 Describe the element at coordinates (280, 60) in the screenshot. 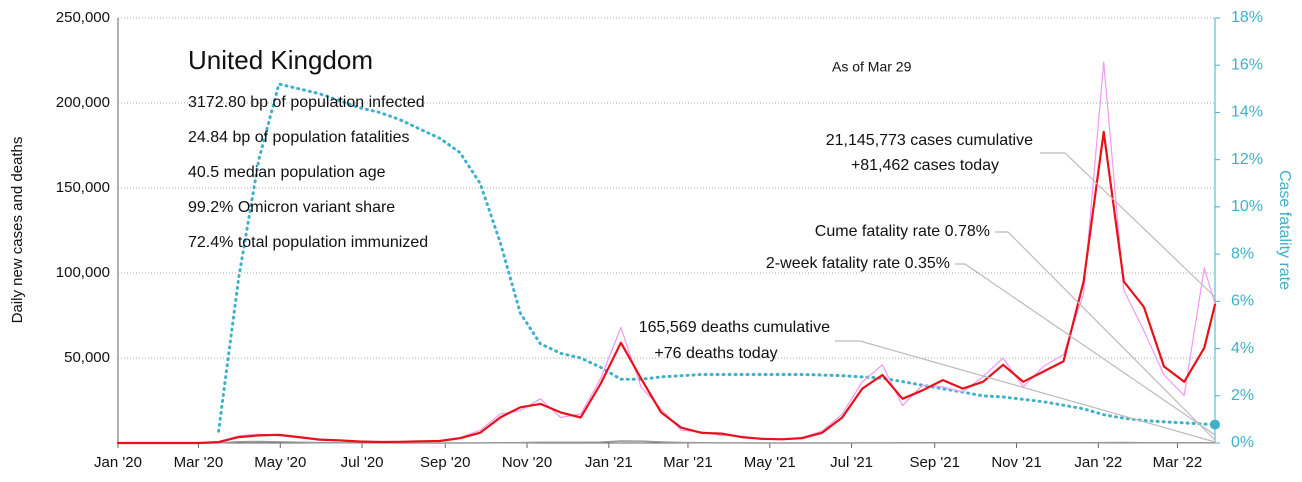

I see `chart-title: United Kingdom` at that location.